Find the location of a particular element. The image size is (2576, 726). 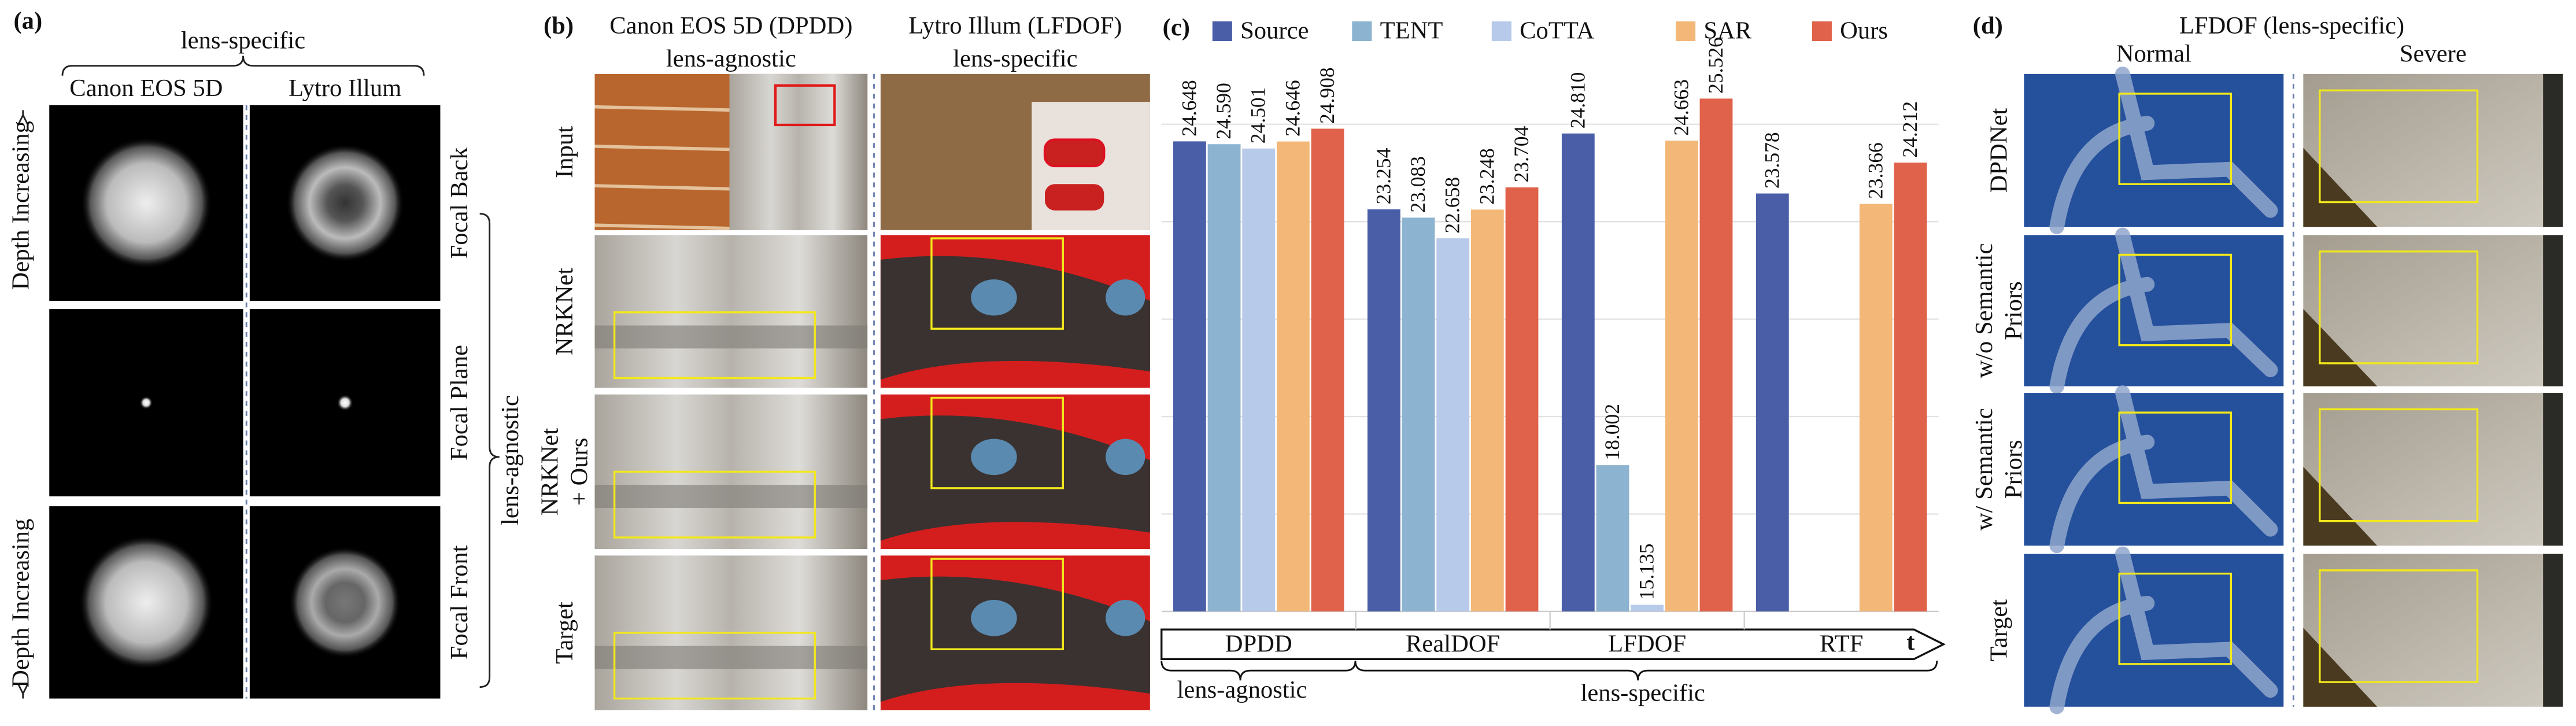

panel-label: (c) is located at coordinates (1176, 27).